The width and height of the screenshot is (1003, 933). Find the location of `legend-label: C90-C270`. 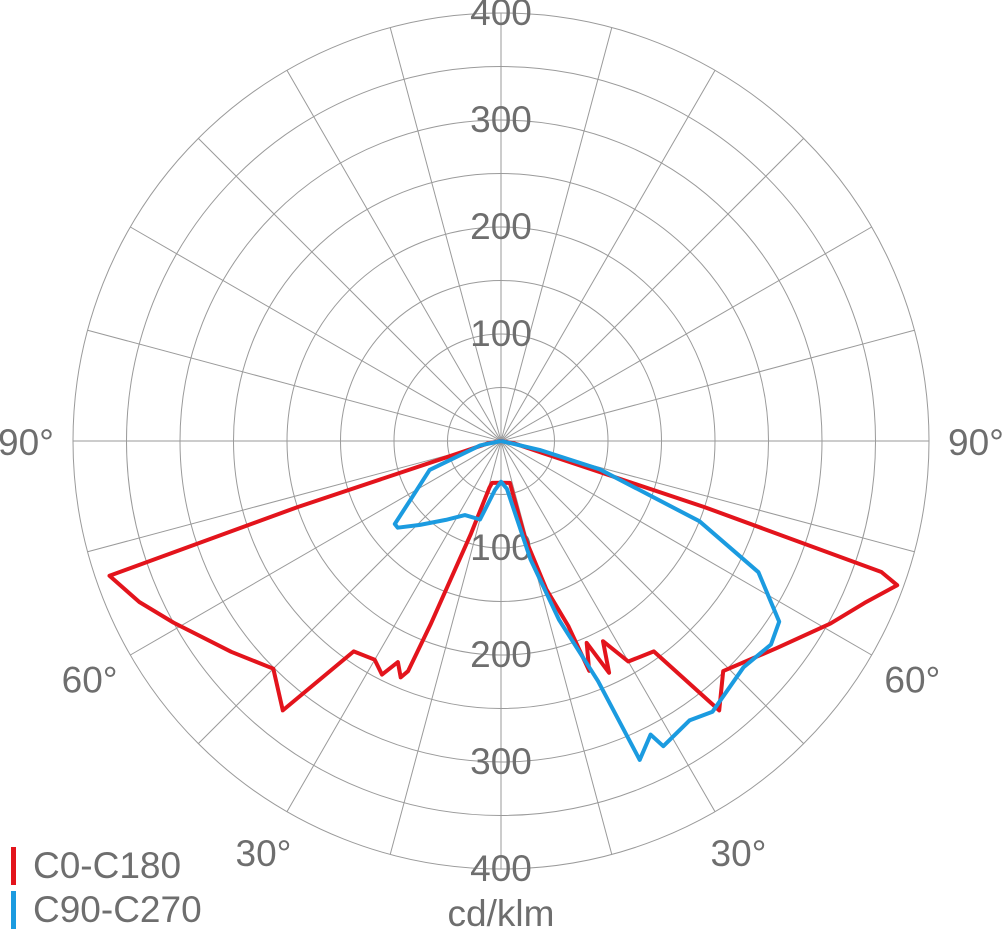

legend-label: C90-C270 is located at coordinates (117, 909).